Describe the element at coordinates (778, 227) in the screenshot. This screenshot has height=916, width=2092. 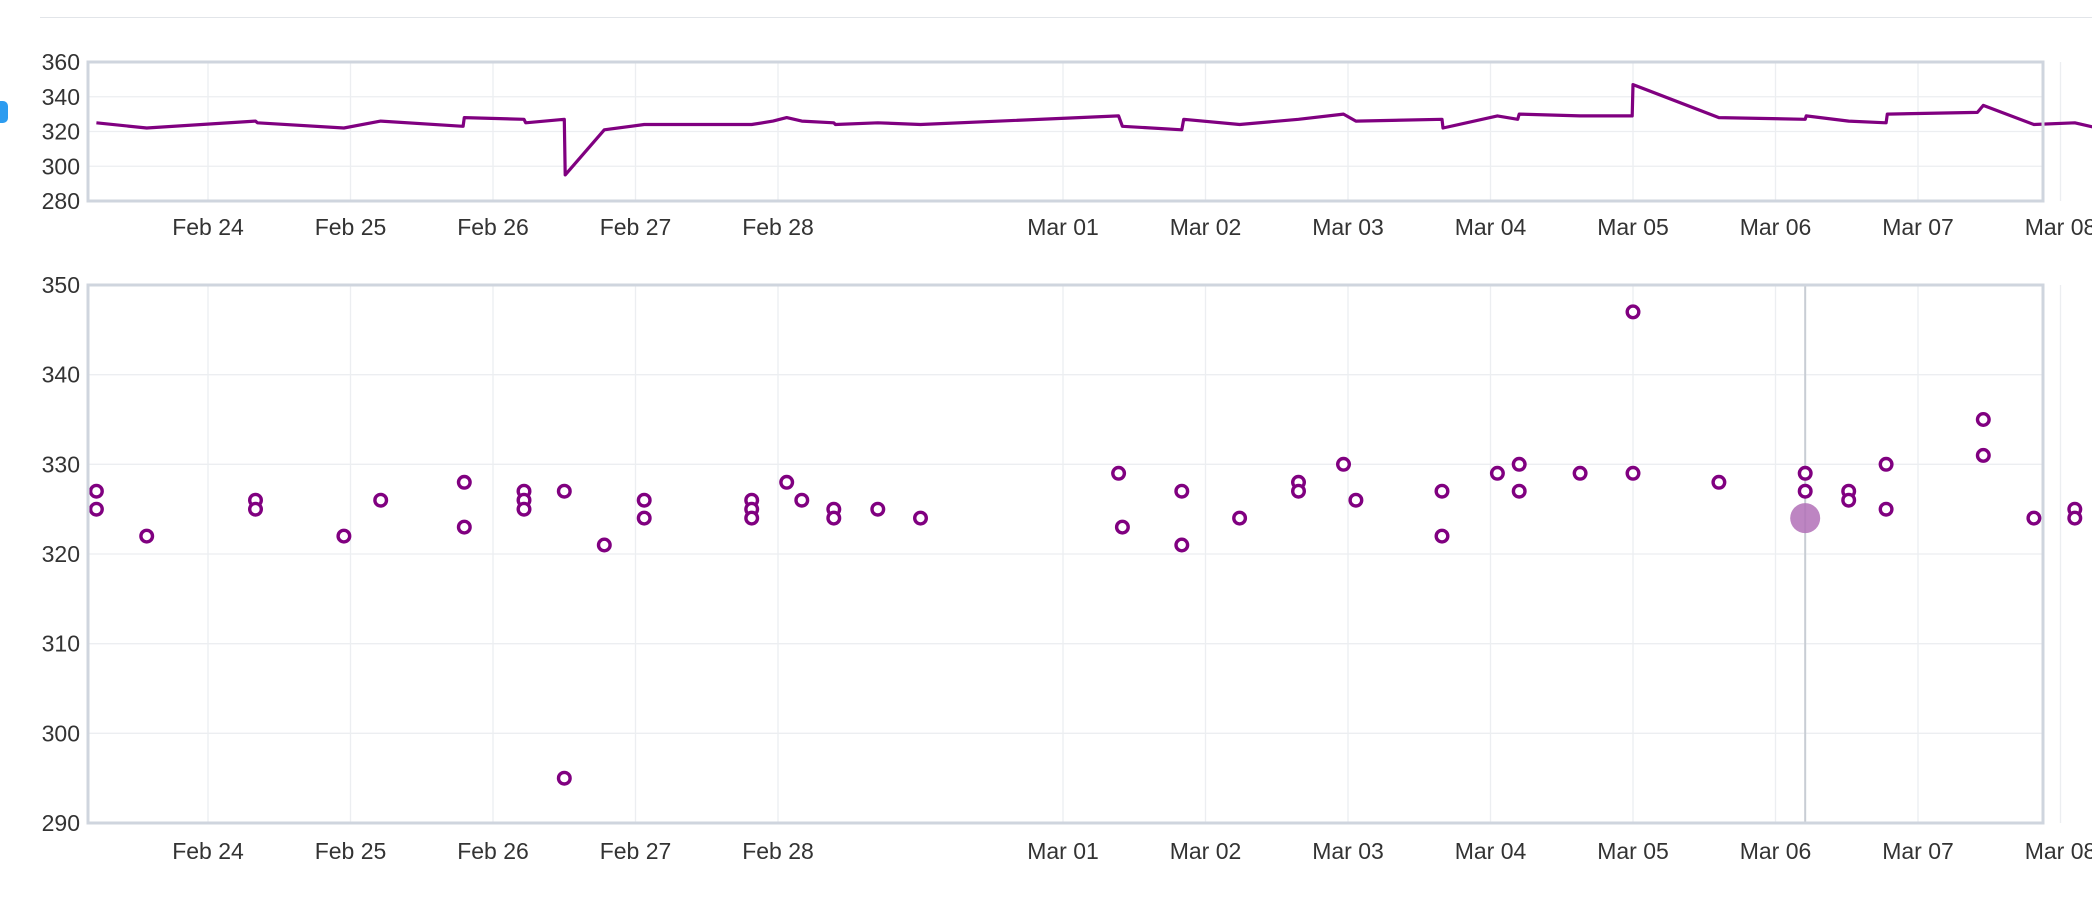
I see `overview-x-tick-label: Feb 28` at that location.